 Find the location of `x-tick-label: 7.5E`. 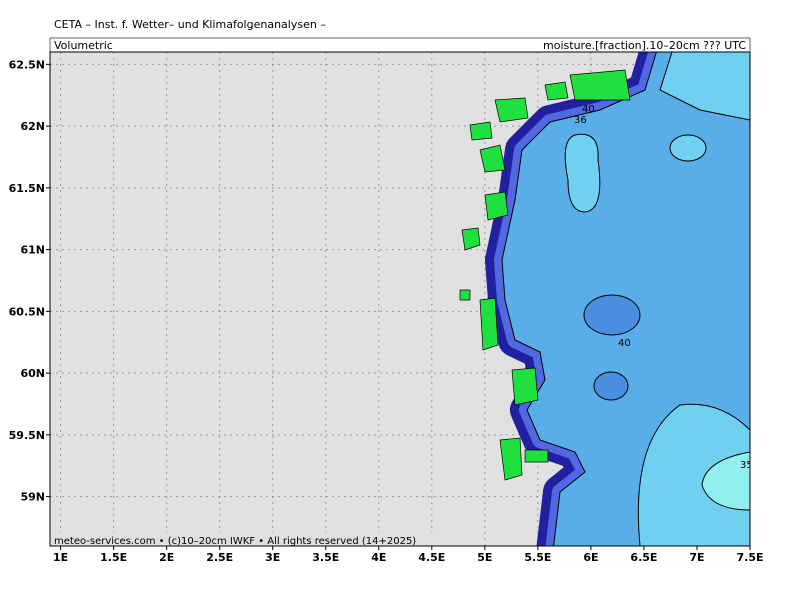

x-tick-label: 7.5E is located at coordinates (749, 557).